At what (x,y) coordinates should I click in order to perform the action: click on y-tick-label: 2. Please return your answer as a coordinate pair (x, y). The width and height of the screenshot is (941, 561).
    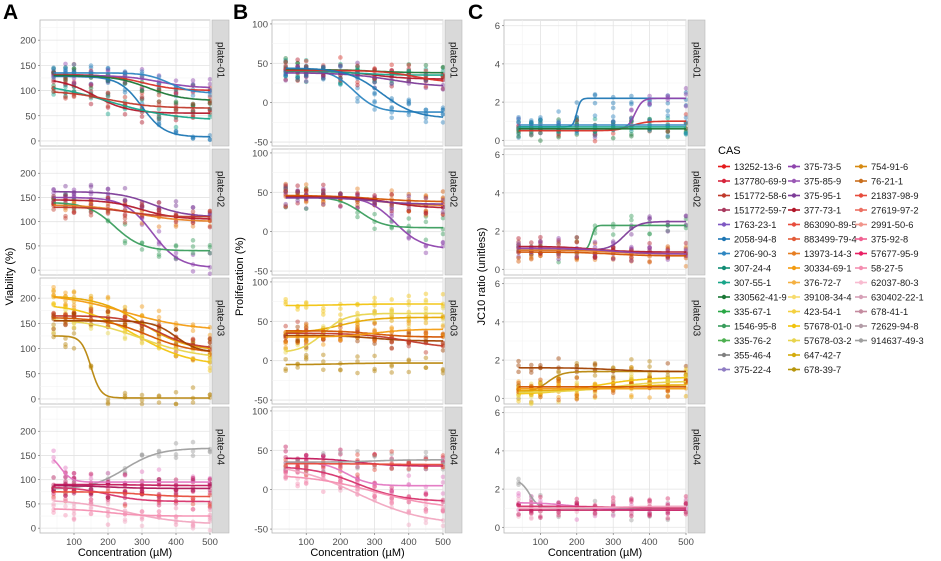
    Looking at the image, I should click on (497, 361).